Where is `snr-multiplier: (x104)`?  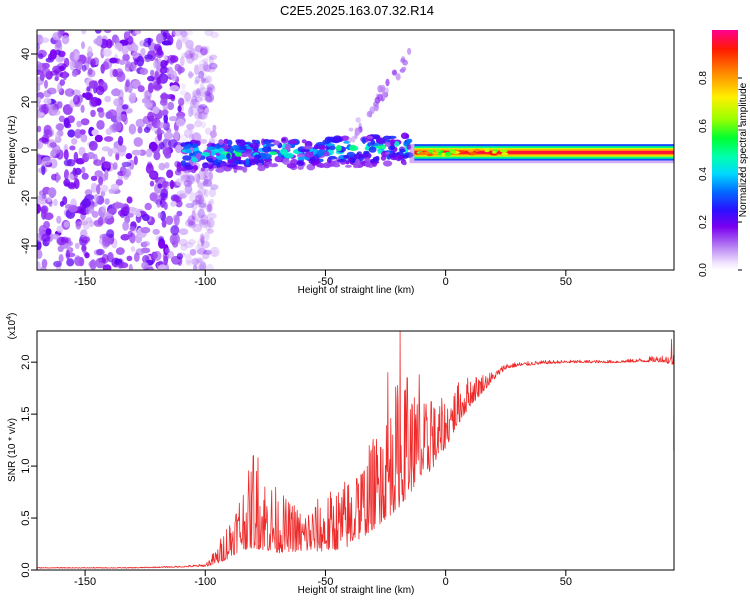
snr-multiplier: (x104) is located at coordinates (12, 326).